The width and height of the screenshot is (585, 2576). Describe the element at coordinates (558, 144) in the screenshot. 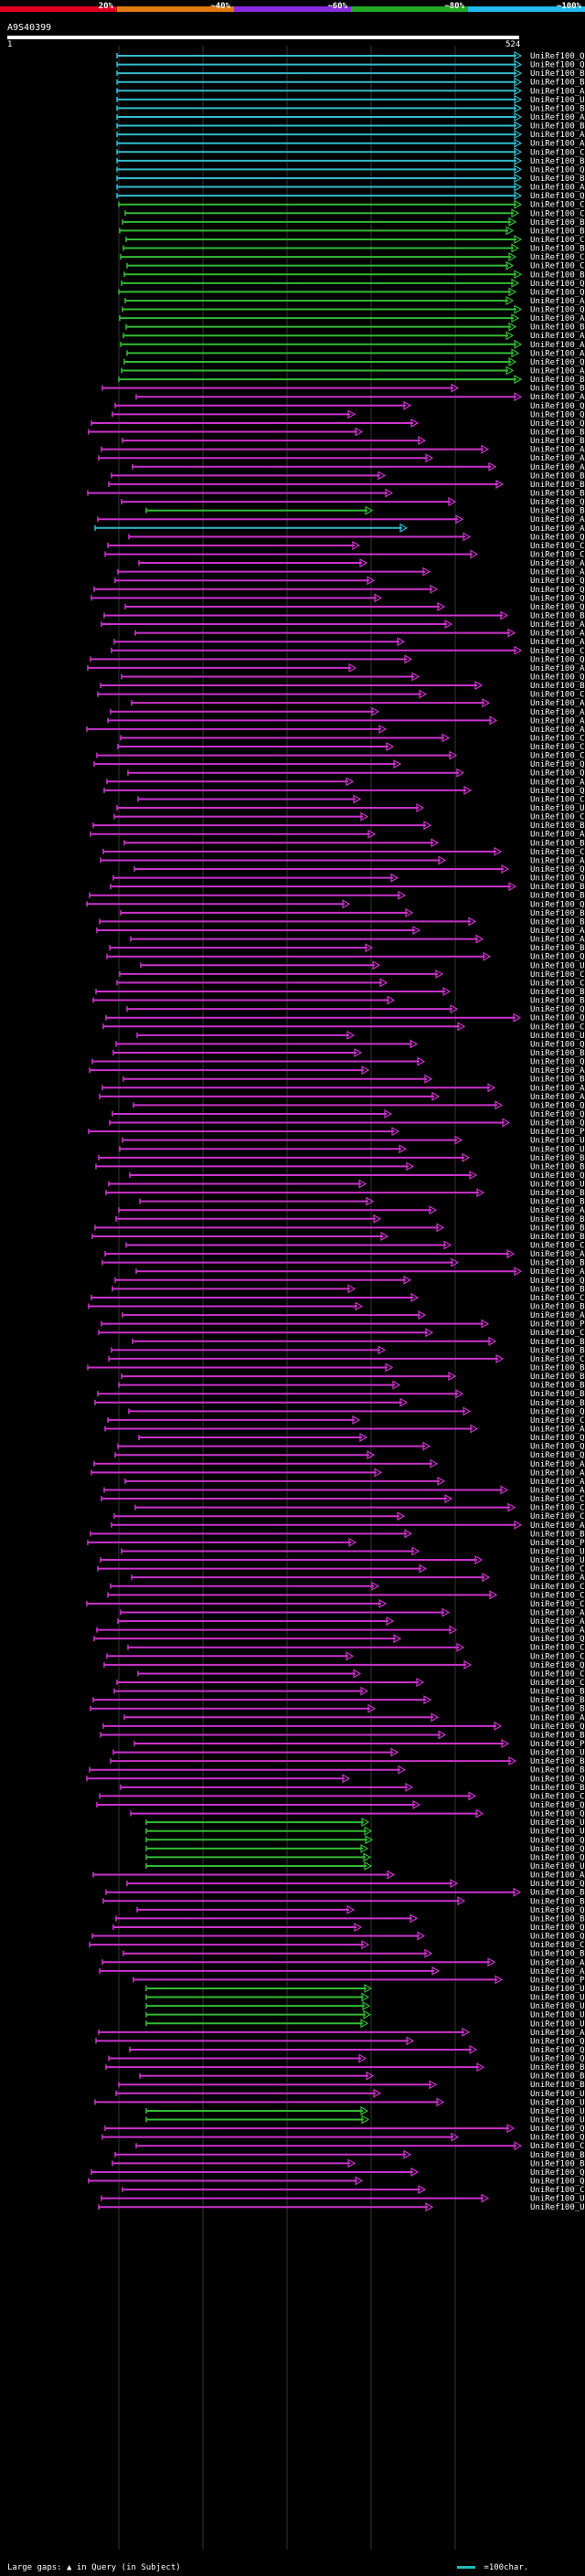

I see `hit-label: UniRef100_A5BED3` at that location.